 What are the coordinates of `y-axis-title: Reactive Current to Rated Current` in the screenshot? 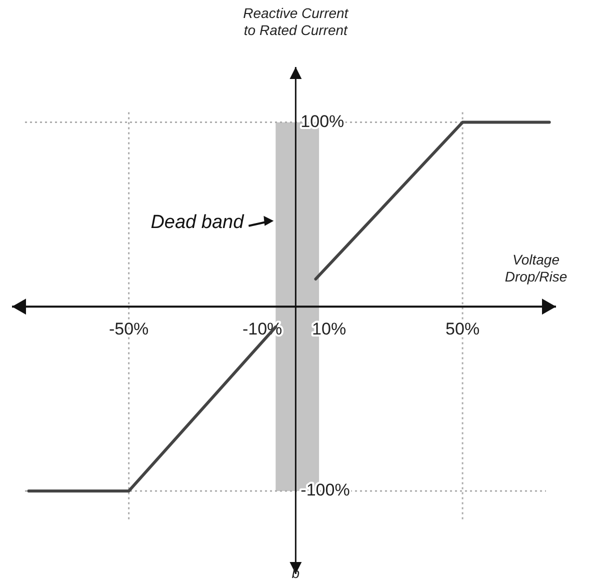 It's located at (296, 21).